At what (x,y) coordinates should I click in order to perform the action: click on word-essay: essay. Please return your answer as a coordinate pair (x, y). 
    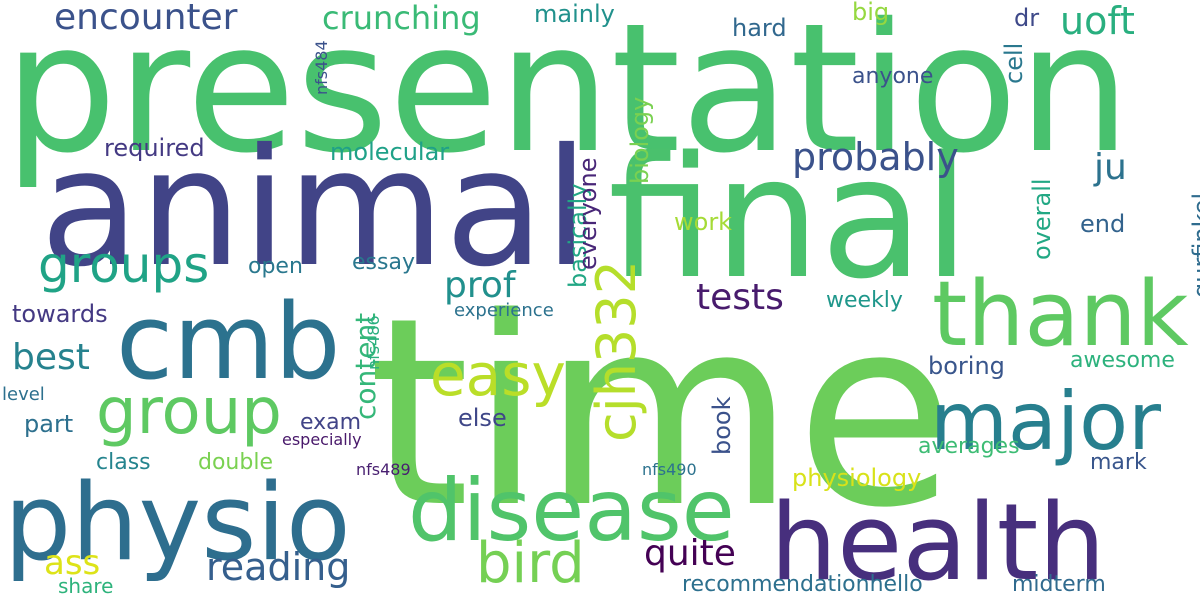
    Looking at the image, I should click on (383, 262).